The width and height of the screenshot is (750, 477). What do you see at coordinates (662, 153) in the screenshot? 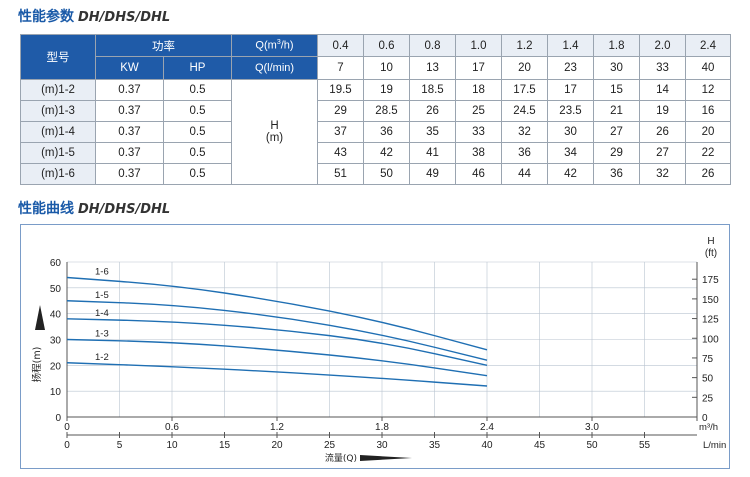
I see `h-value: 27` at bounding box center [662, 153].